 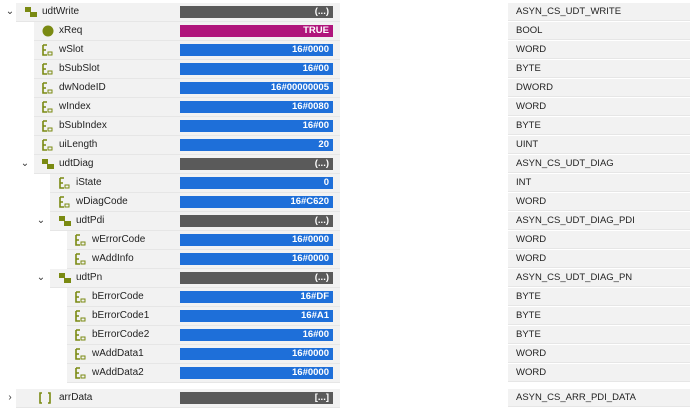 I want to click on variable-name: bErrorCode1, so click(x=121, y=315).